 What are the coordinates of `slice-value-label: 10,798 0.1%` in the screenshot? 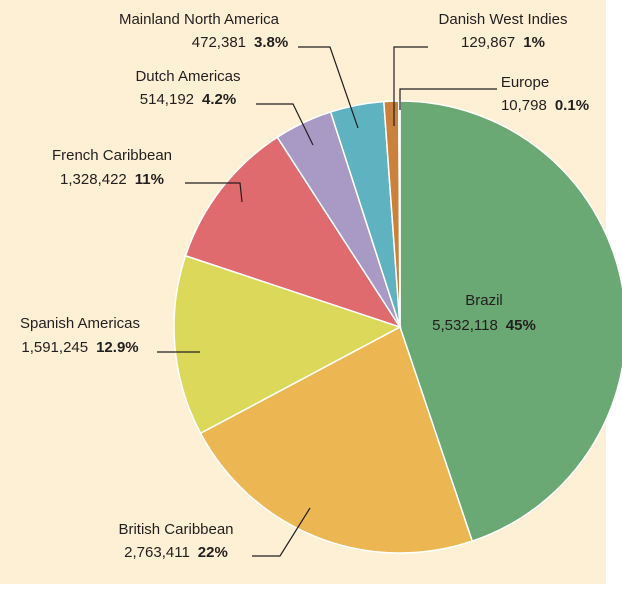 It's located at (545, 105).